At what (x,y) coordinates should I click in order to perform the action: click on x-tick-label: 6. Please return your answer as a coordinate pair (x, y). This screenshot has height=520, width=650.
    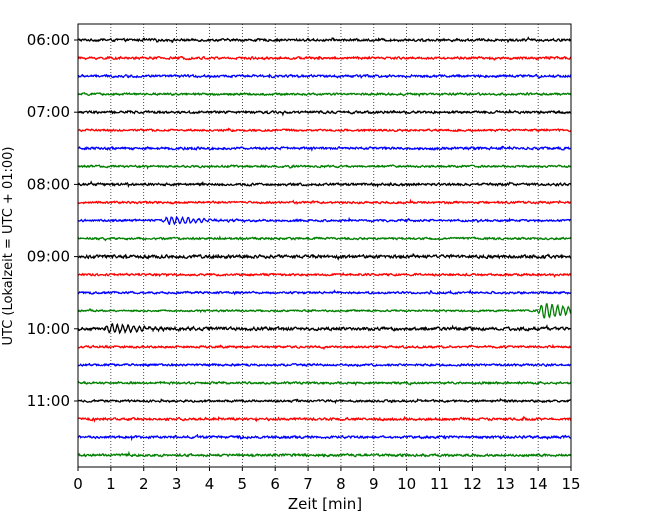
    Looking at the image, I should click on (275, 484).